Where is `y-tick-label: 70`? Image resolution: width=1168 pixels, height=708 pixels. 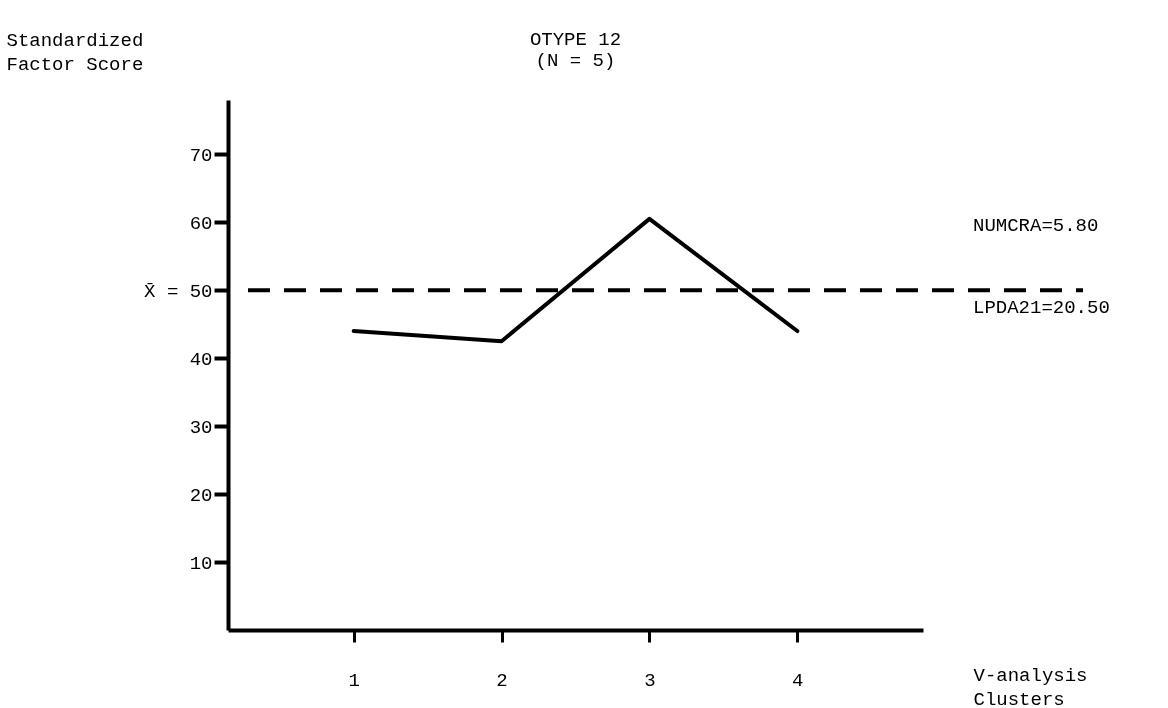 y-tick-label: 70 is located at coordinates (201, 155).